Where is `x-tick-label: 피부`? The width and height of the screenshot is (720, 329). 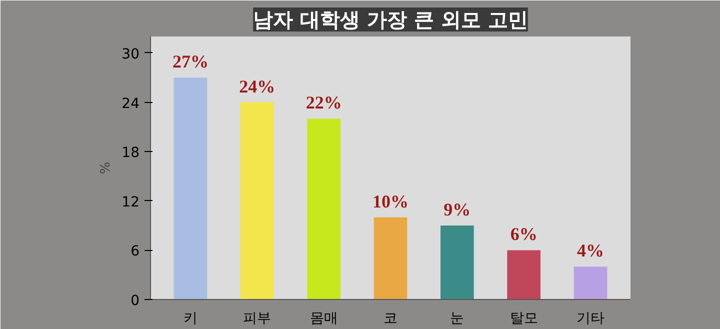
x-tick-label: 피부 is located at coordinates (257, 318).